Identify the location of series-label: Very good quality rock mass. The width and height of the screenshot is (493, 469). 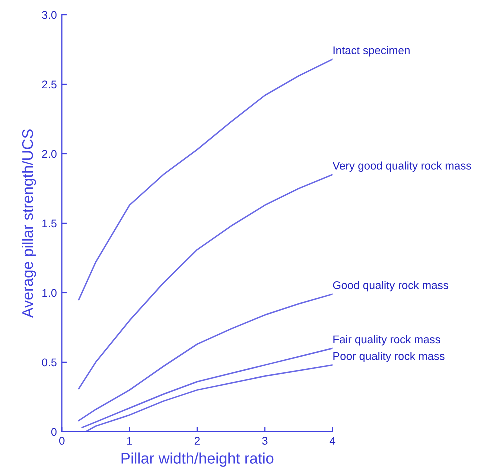
(402, 167).